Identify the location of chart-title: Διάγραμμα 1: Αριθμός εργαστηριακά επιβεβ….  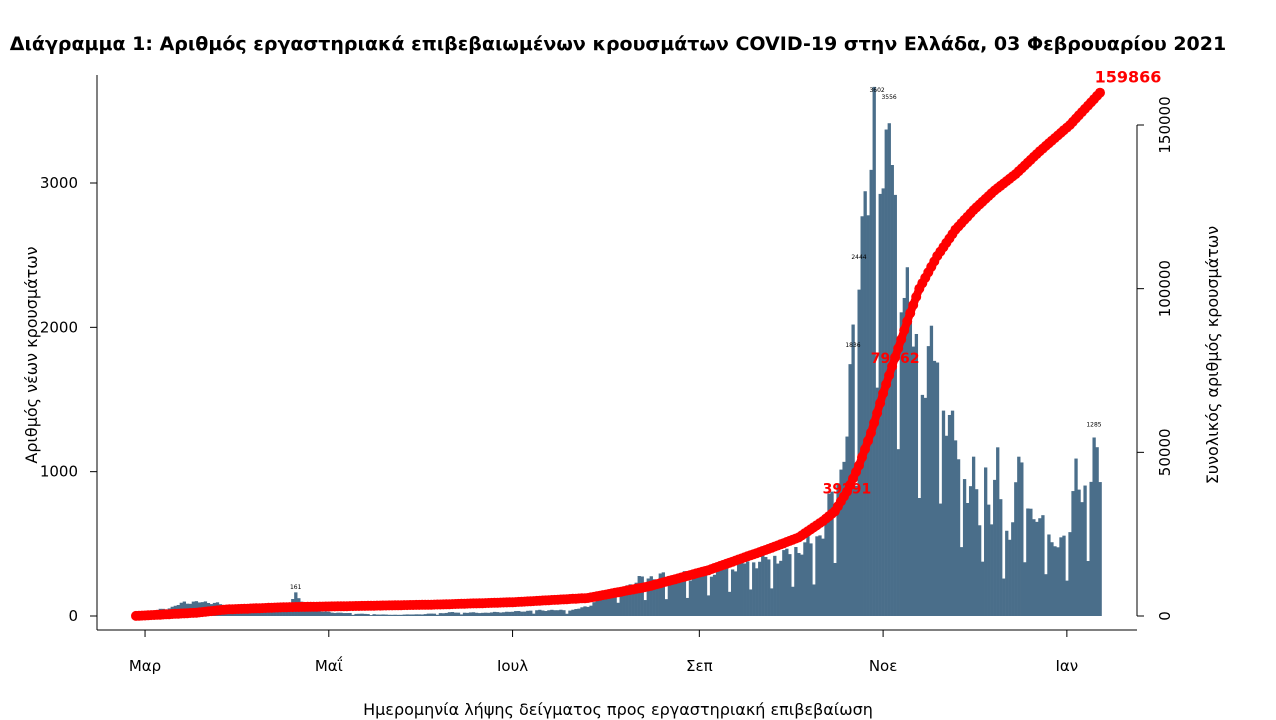
(618, 44).